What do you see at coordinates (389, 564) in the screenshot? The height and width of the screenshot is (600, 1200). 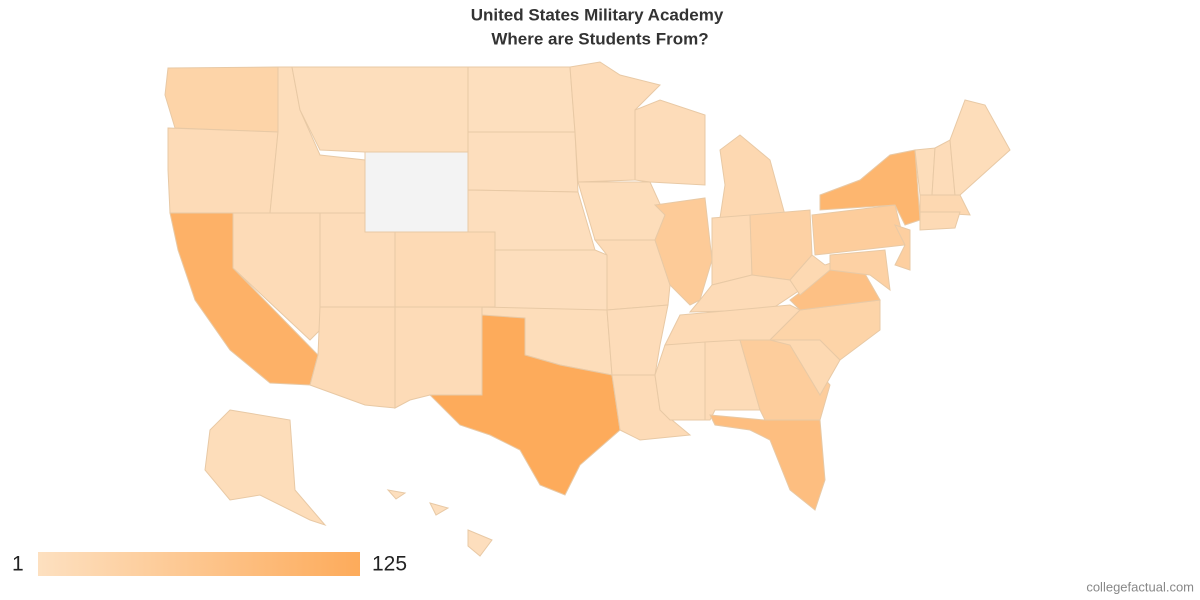 I see `legend-max: 125` at bounding box center [389, 564].